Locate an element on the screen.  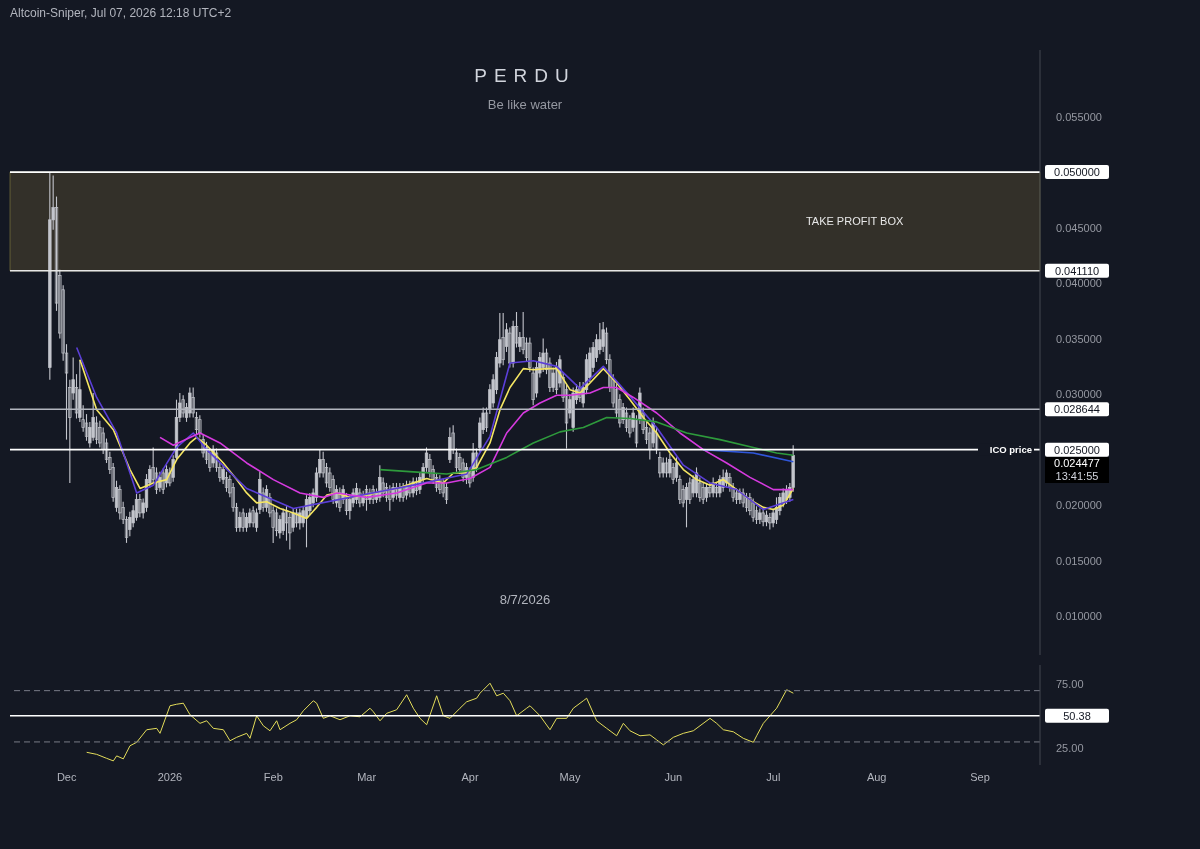
ref-line-label: 0.041110 is located at coordinates (1077, 270).